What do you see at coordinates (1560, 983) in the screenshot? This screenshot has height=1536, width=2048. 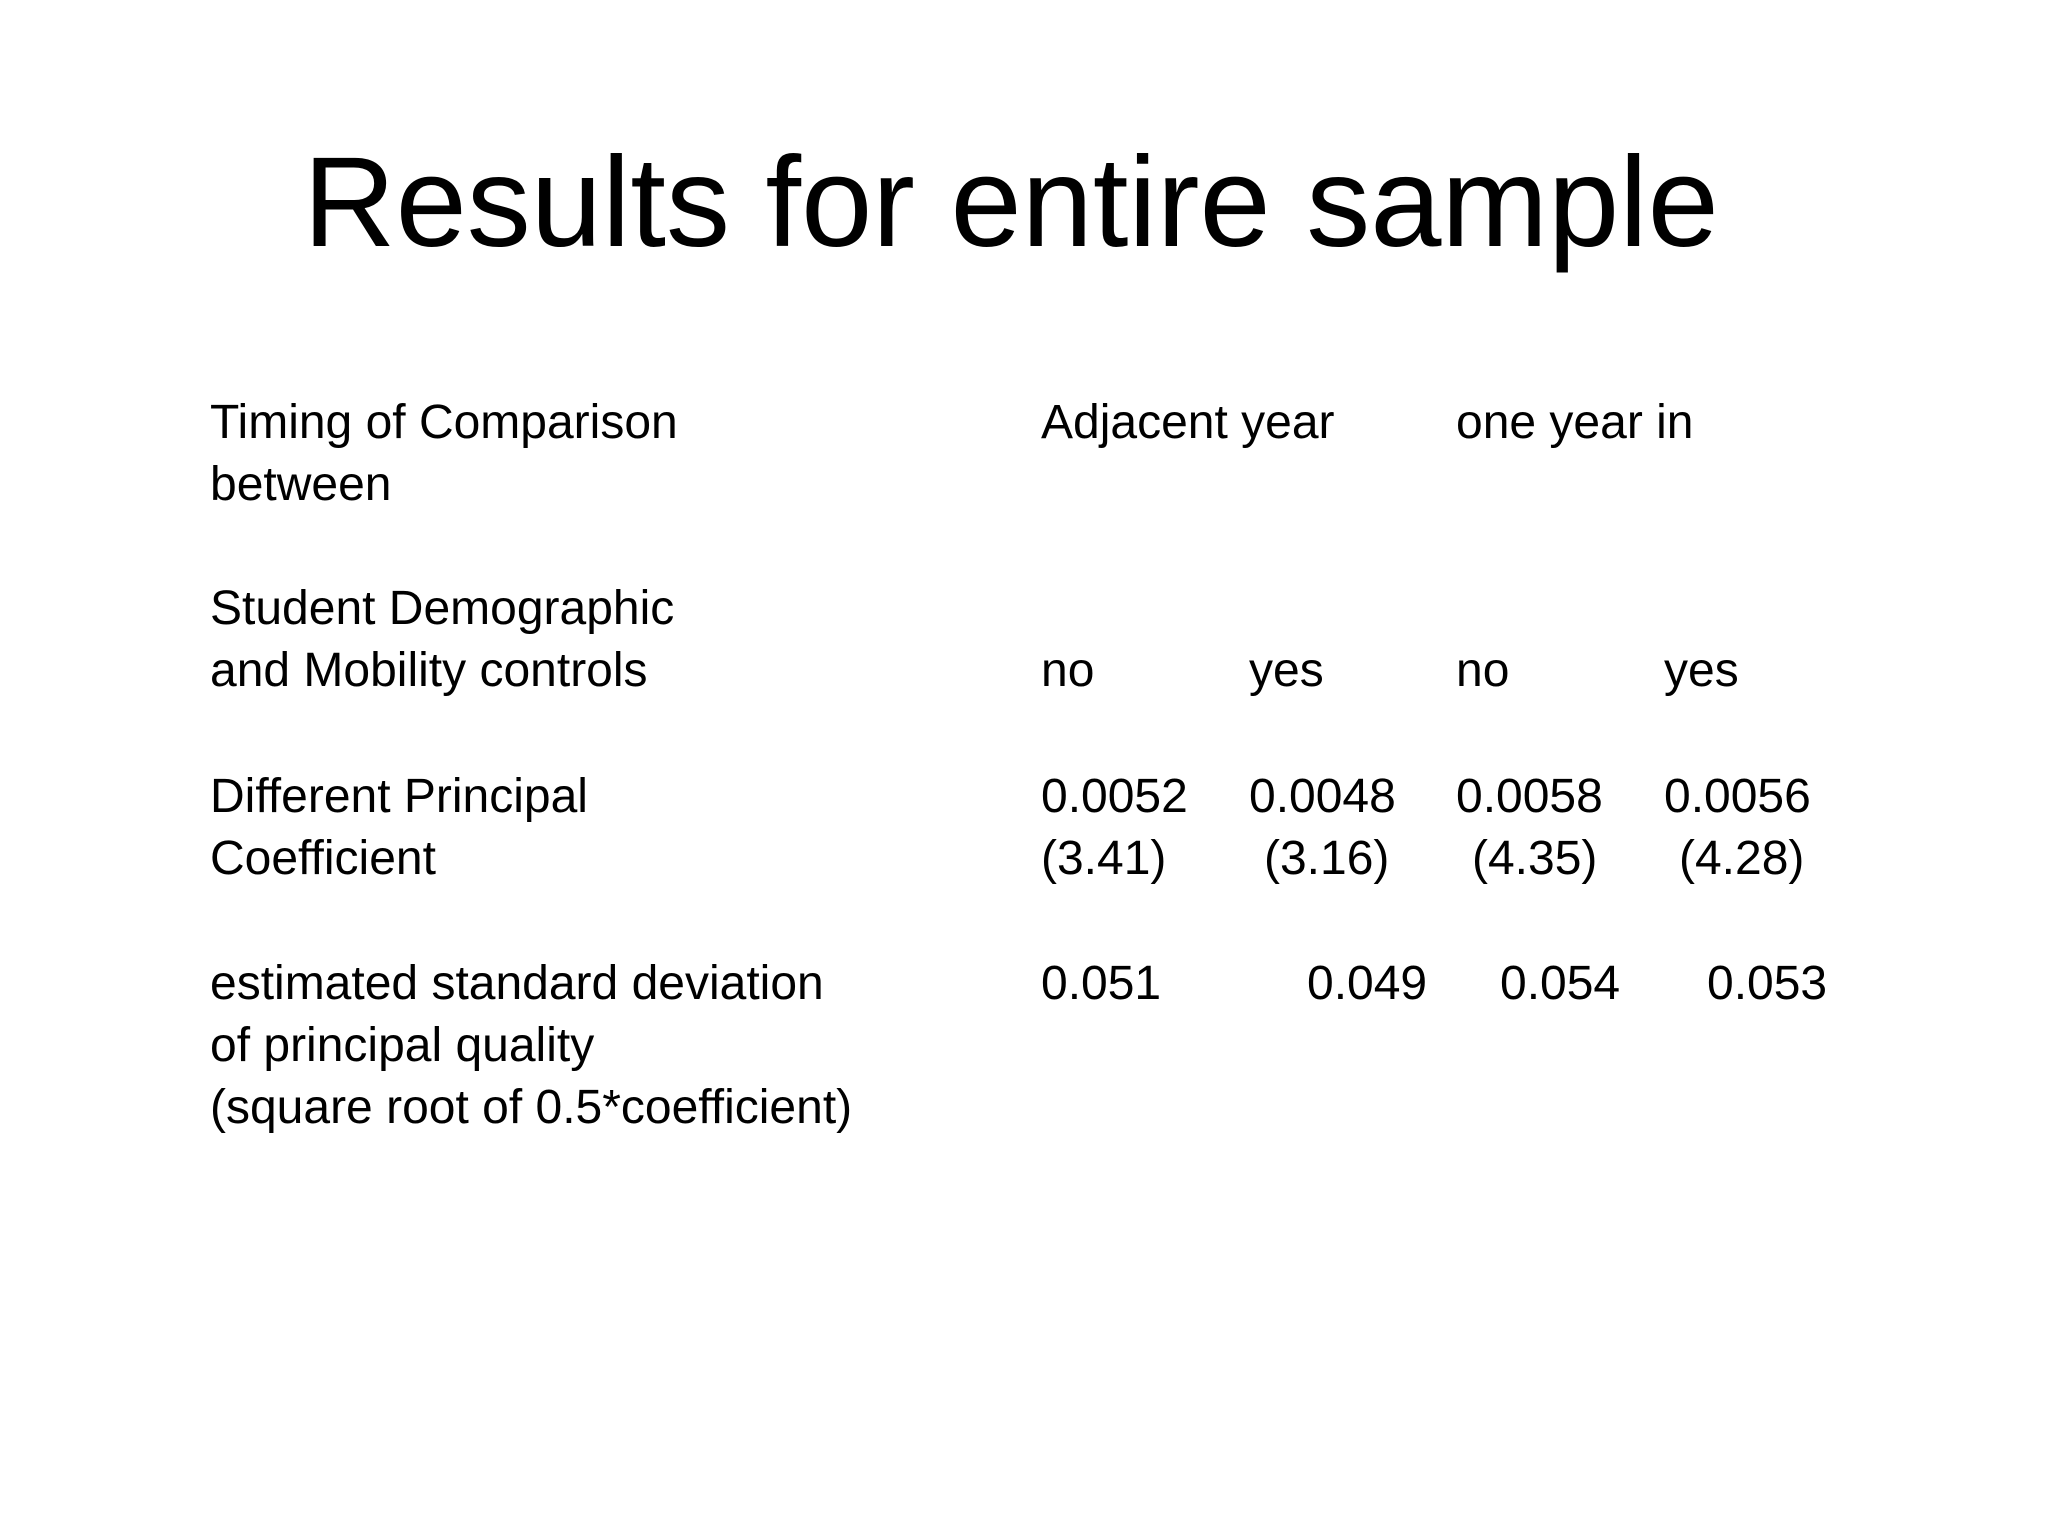 I see `stddev-value-col-3: 0.054` at bounding box center [1560, 983].